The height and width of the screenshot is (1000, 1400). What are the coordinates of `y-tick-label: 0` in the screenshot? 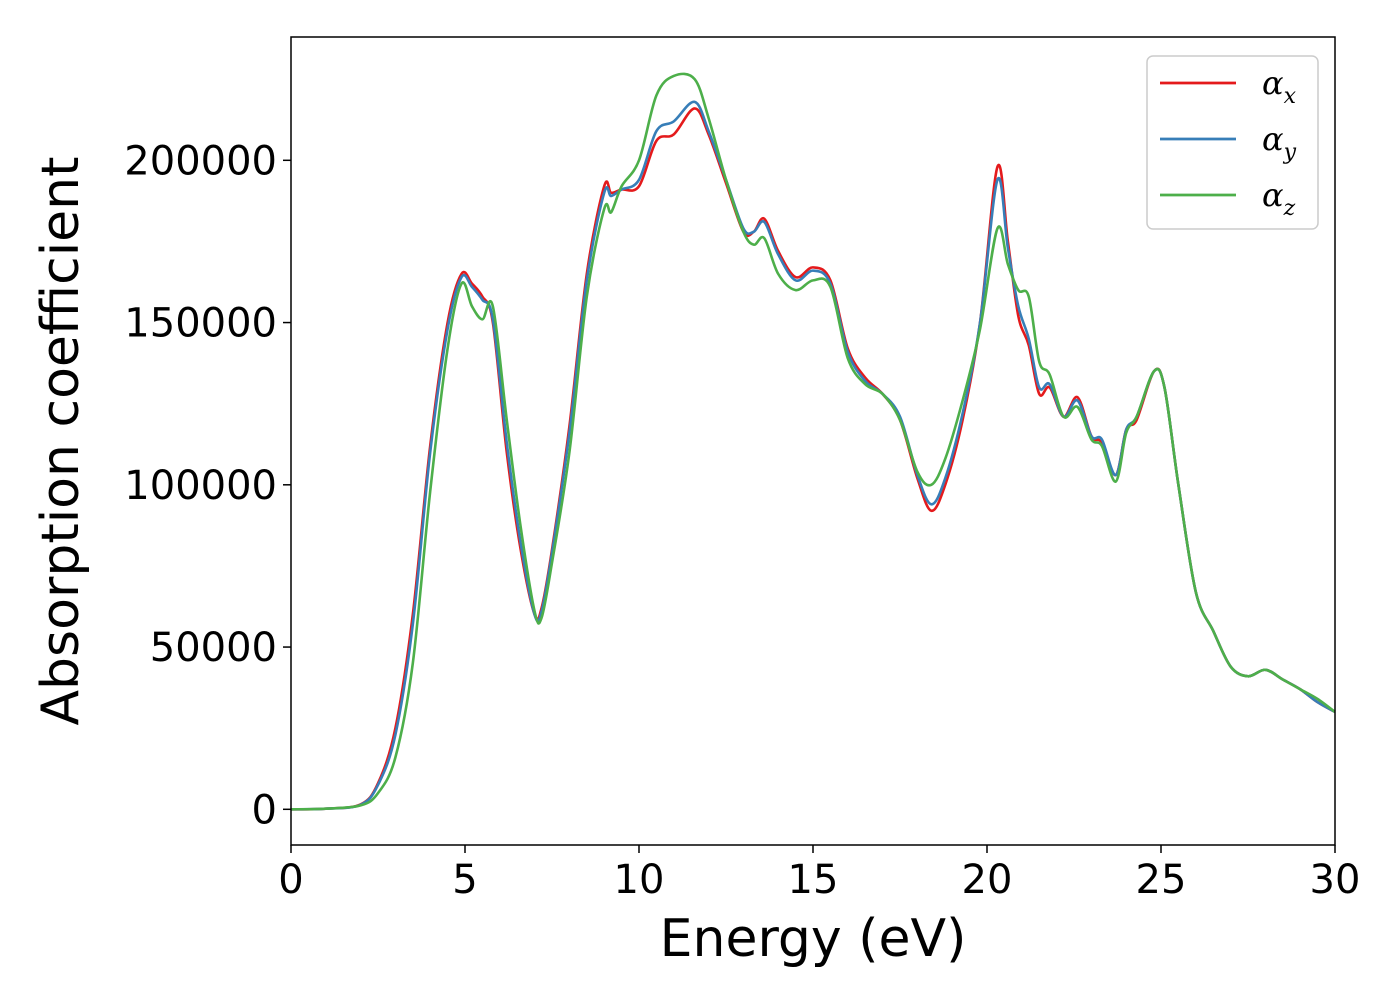 It's located at (264, 810).